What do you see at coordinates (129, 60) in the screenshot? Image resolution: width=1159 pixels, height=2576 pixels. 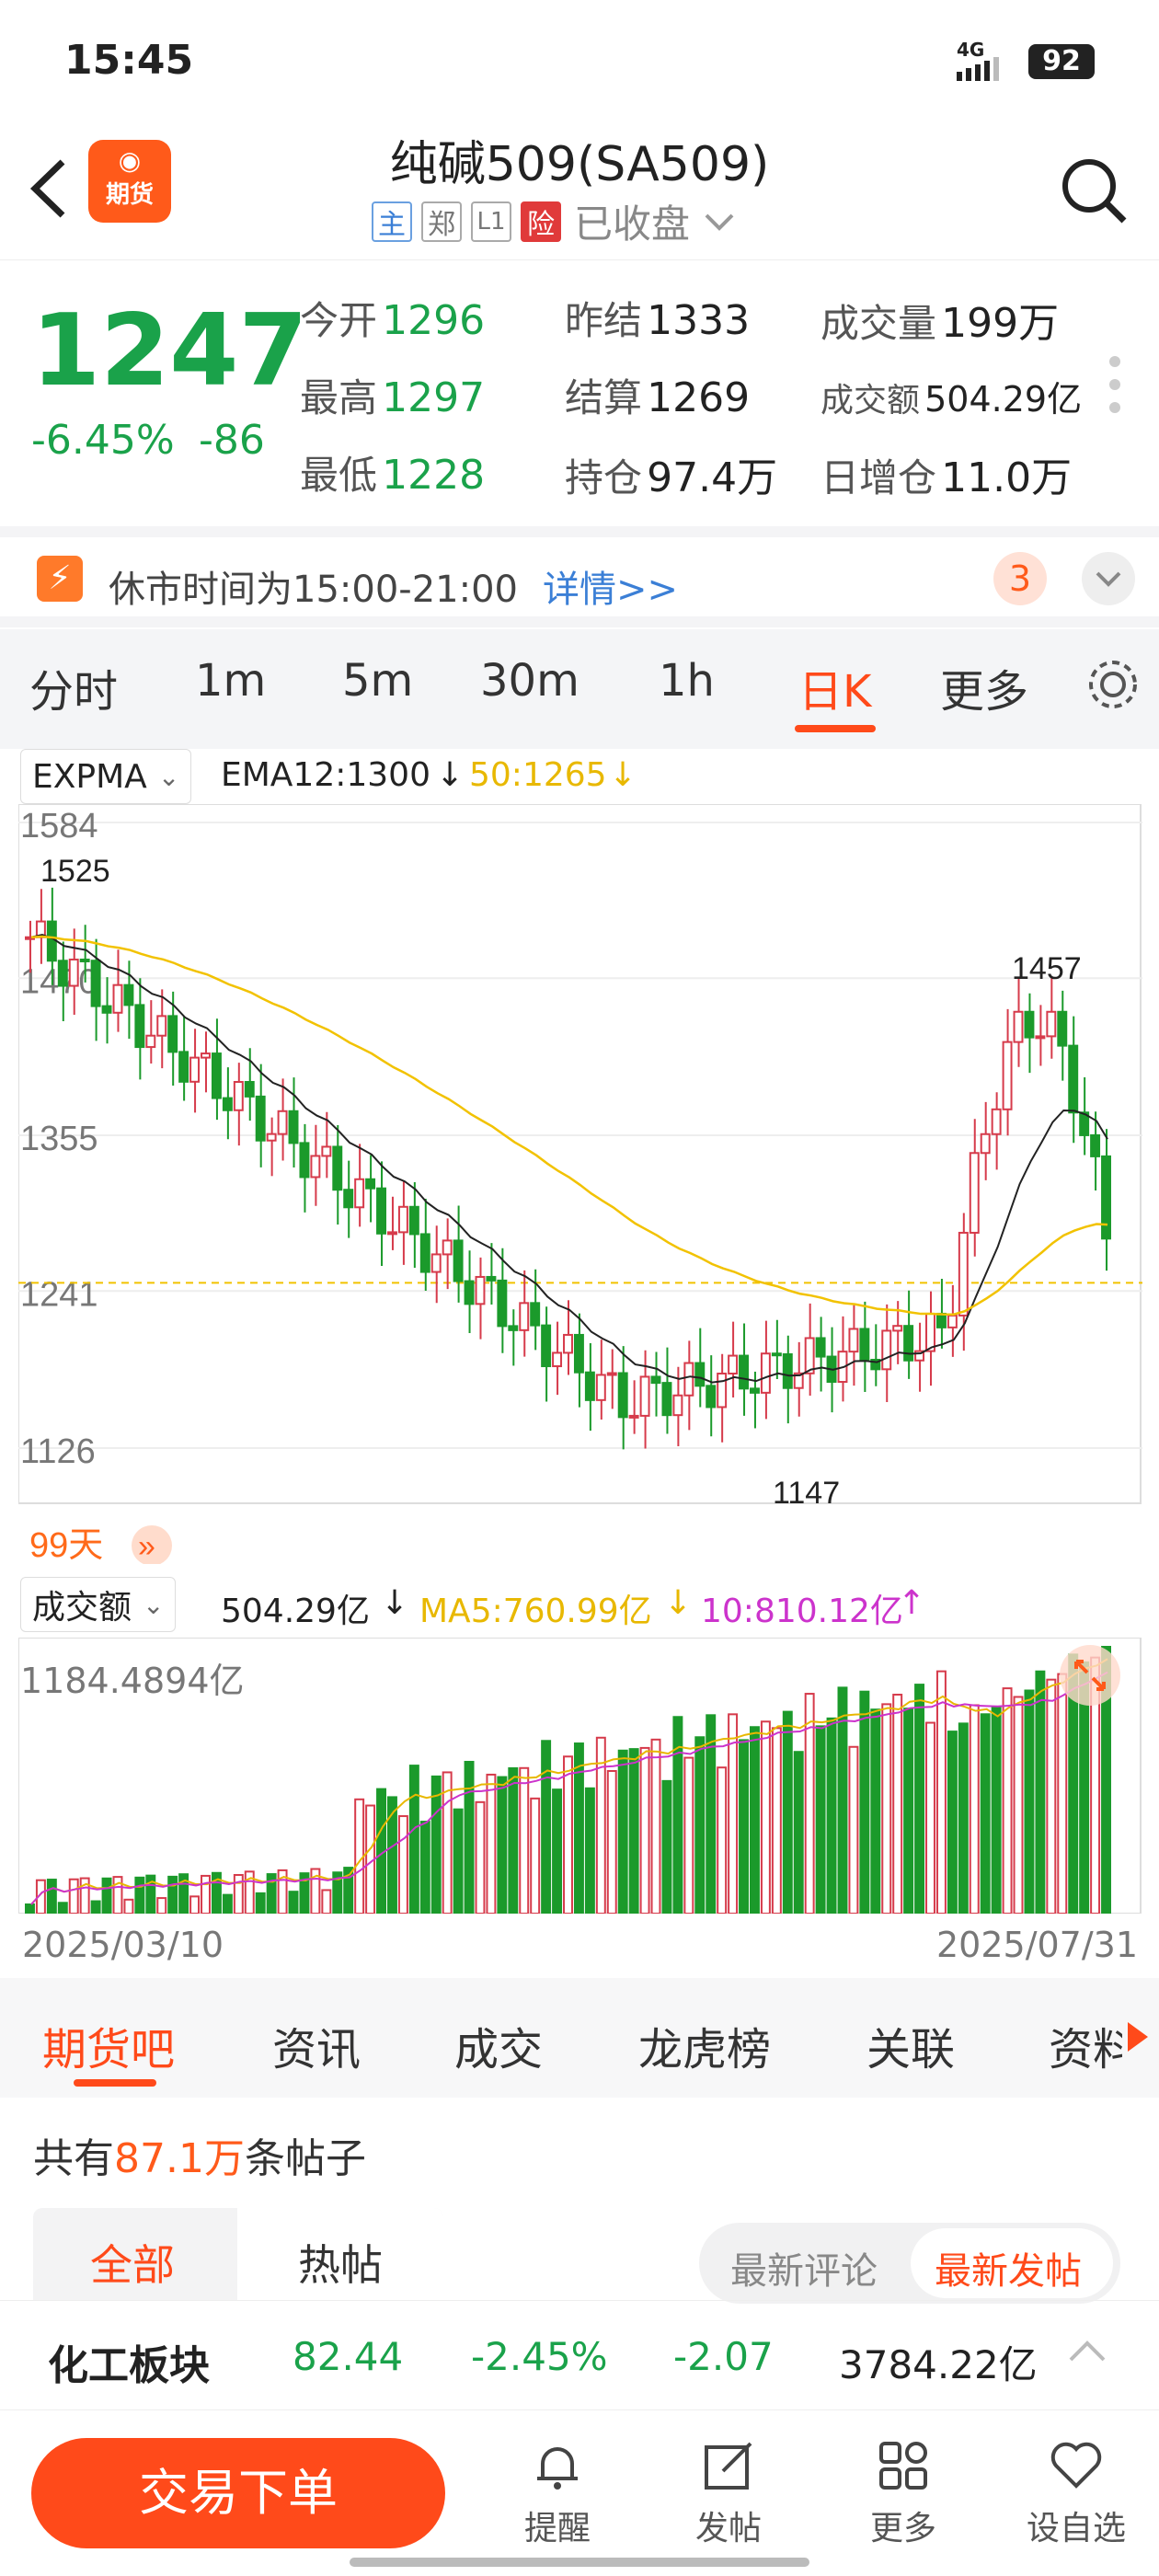 I see `clock: 15:45` at bounding box center [129, 60].